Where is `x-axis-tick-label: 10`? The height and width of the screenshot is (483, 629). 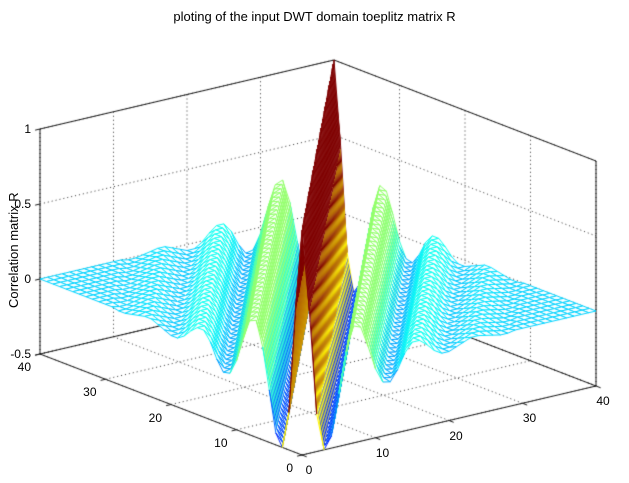 x-axis-tick-label: 10 is located at coordinates (382, 452).